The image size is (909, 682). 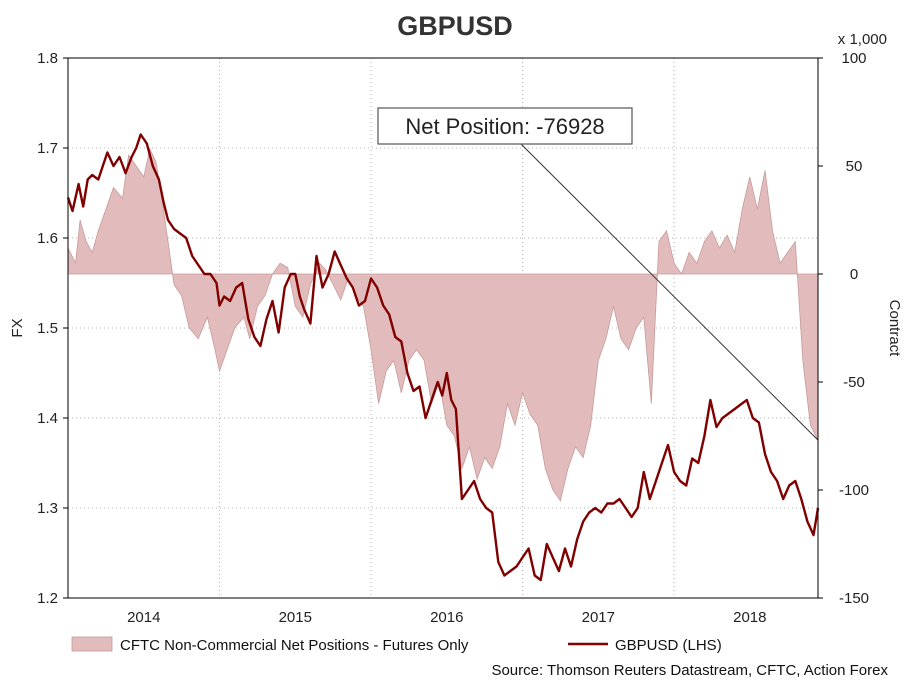 I want to click on left-tick-label: 1.7, so click(x=47, y=148).